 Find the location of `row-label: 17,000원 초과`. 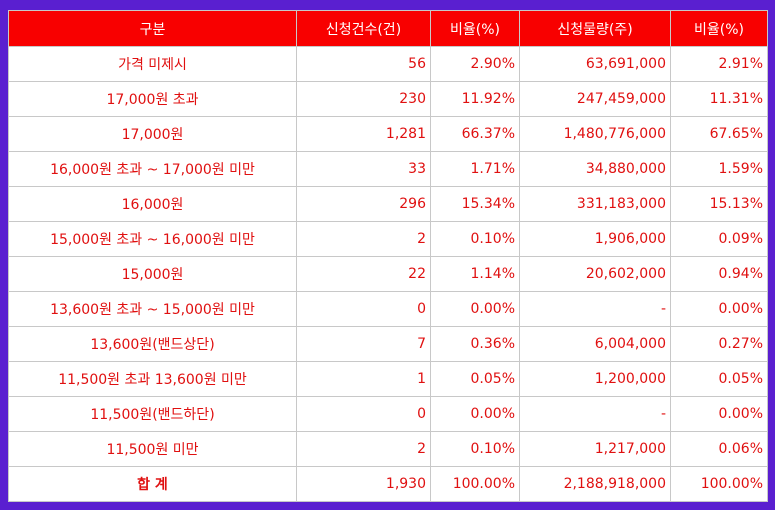

row-label: 17,000원 초과 is located at coordinates (152, 99).